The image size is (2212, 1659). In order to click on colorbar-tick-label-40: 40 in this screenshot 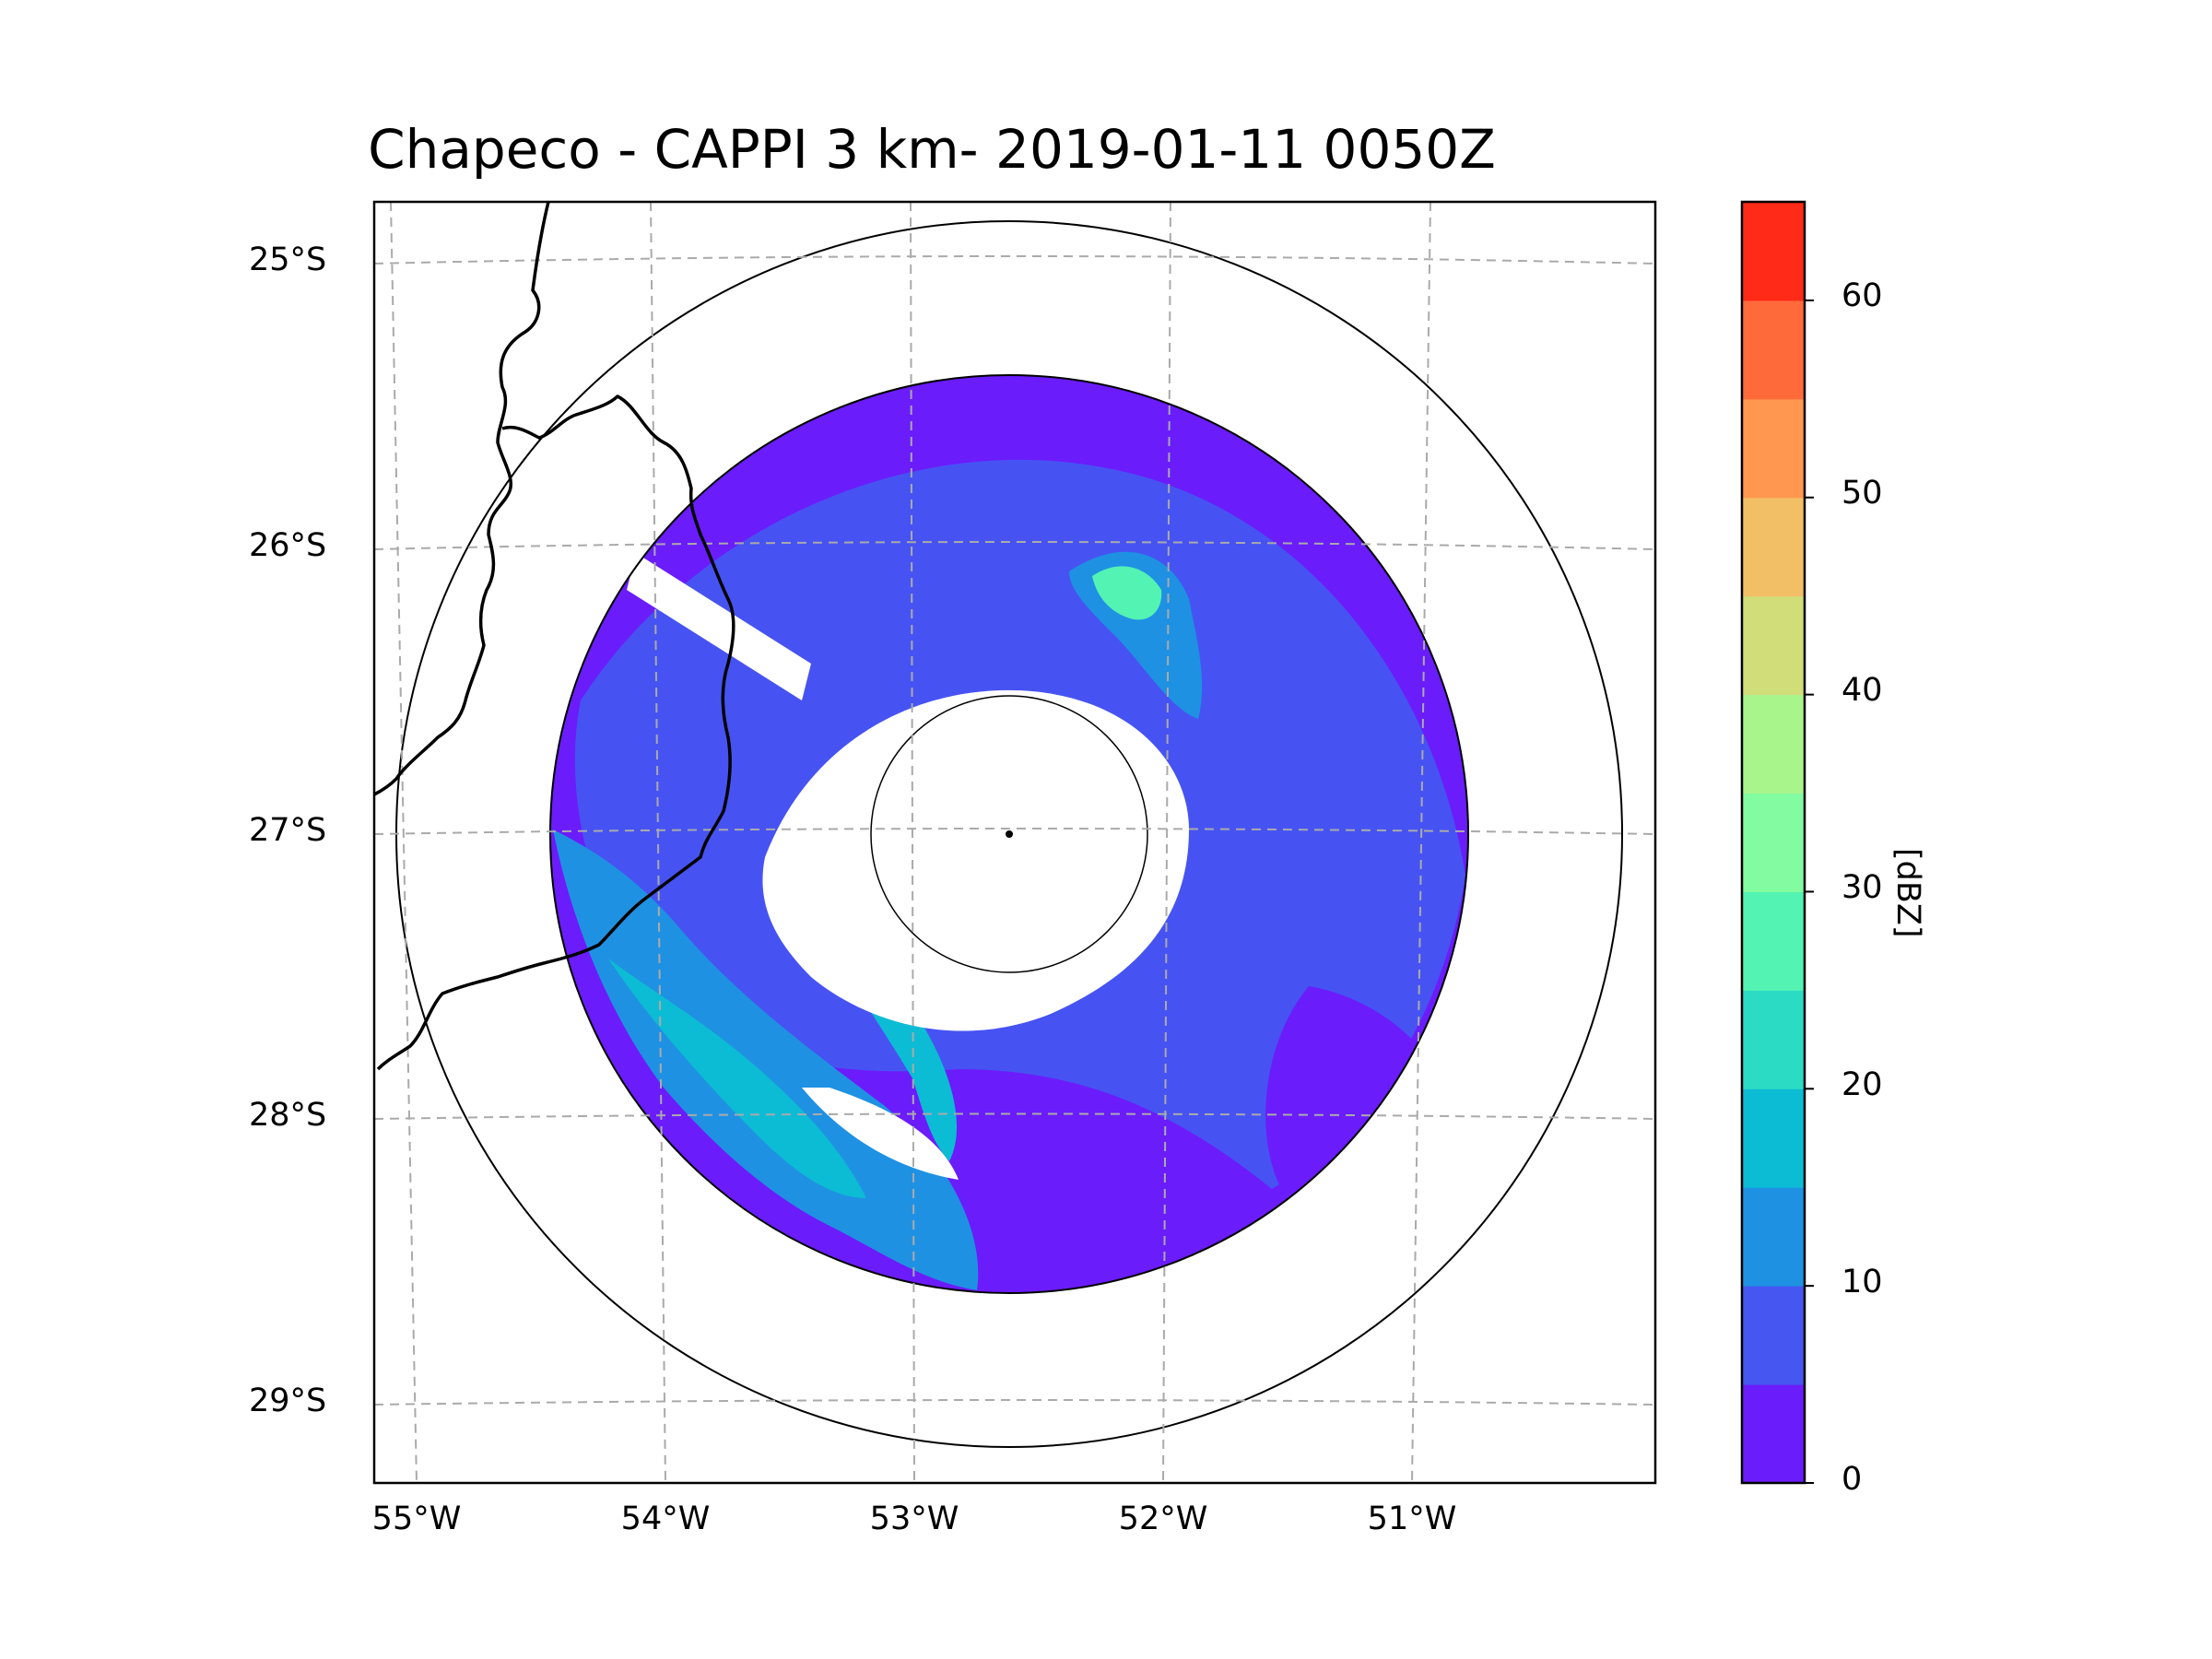, I will do `click(1862, 690)`.